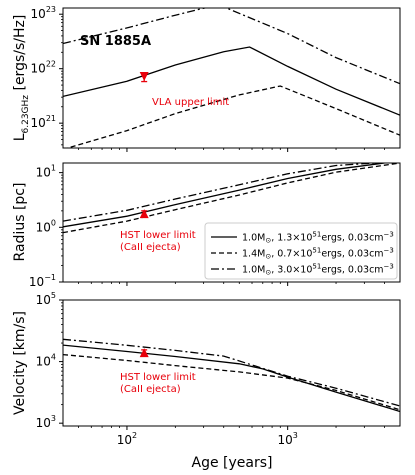 This screenshot has height=475, width=415. Describe the element at coordinates (318, 254) in the screenshot. I see `legend-label: 1.4M⊙, 0.7×1051ergs, 0.03cm−3` at that location.